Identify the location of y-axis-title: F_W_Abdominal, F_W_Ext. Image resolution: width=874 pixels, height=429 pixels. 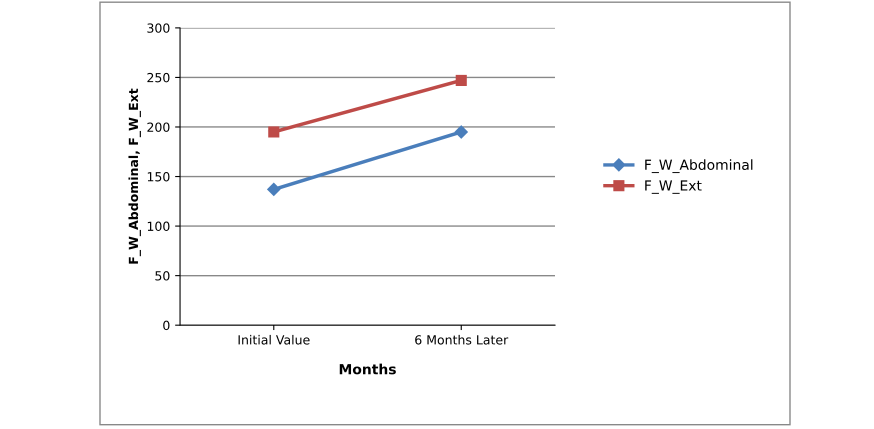
(134, 176).